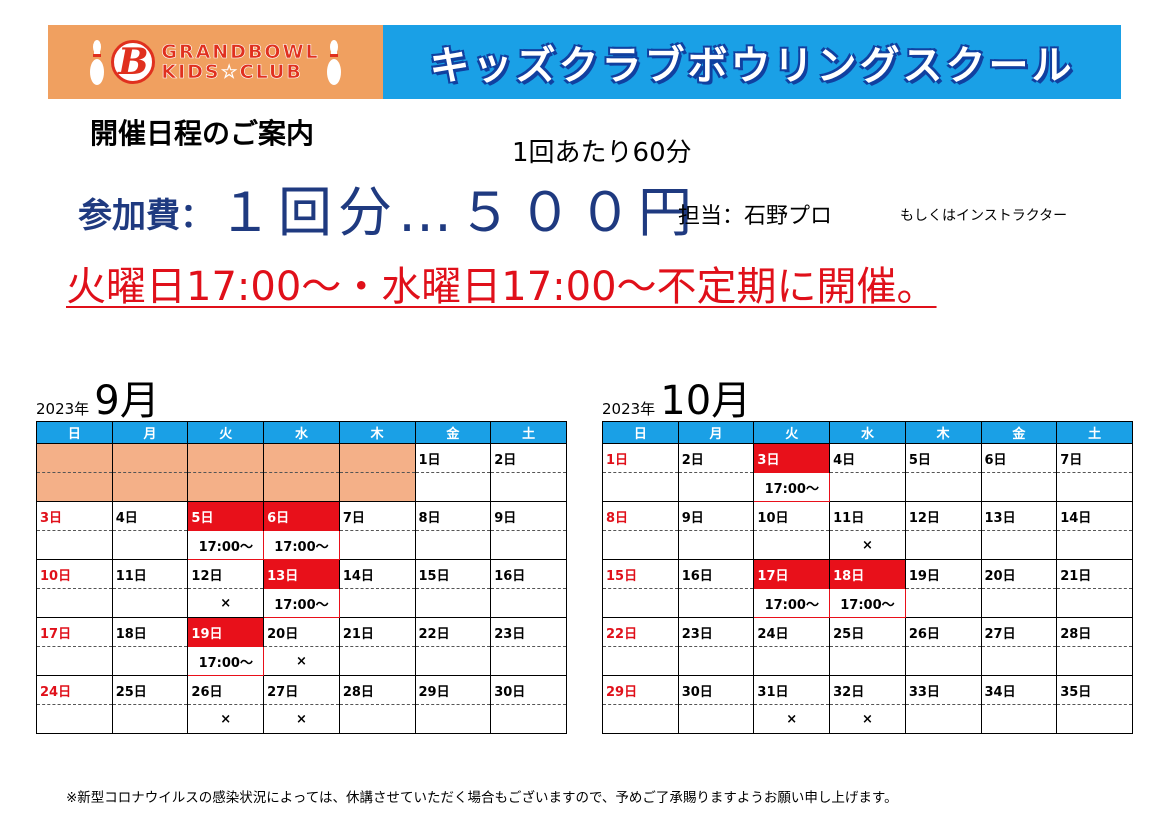 This screenshot has height=827, width=1169. Describe the element at coordinates (226, 574) in the screenshot. I see `day-cell: 12日` at that location.